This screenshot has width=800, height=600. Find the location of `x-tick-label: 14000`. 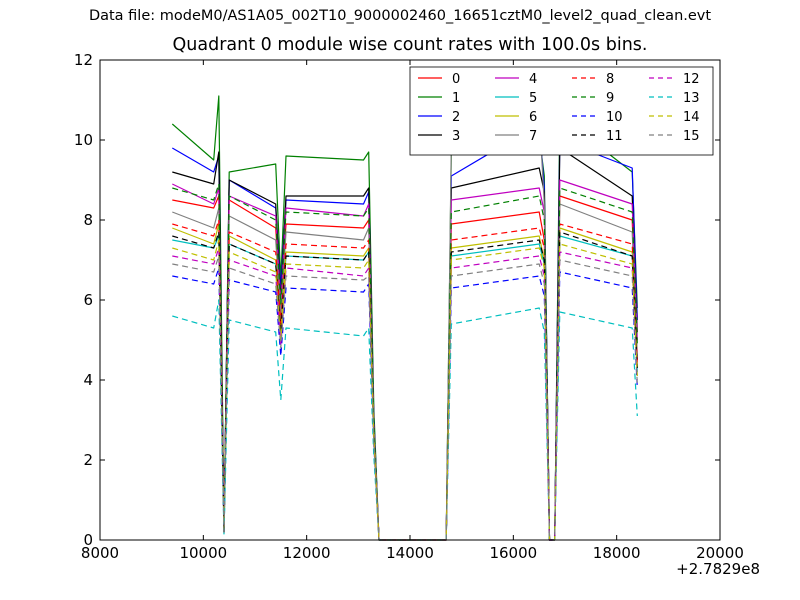

x-tick-label: 14000 is located at coordinates (410, 553).